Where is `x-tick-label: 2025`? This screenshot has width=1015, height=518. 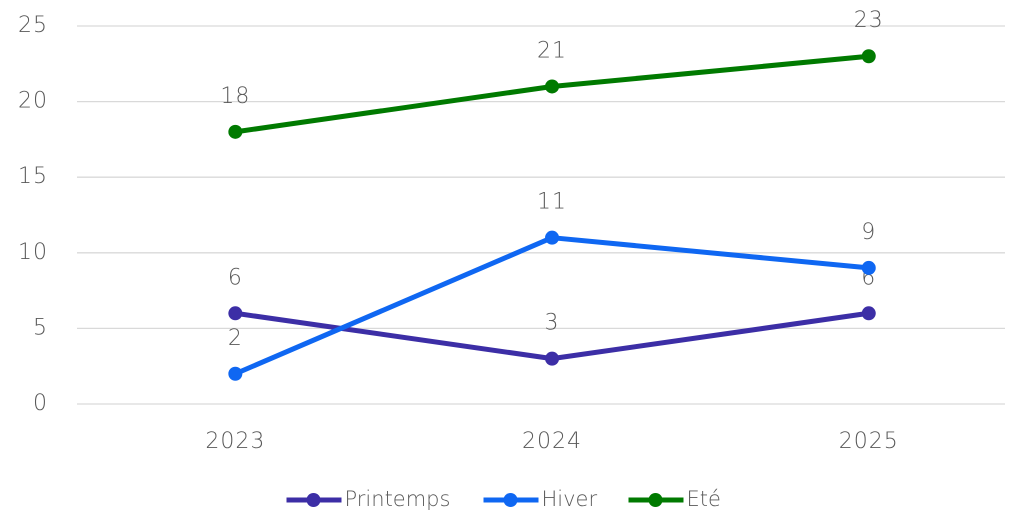 x-tick-label: 2025 is located at coordinates (869, 441).